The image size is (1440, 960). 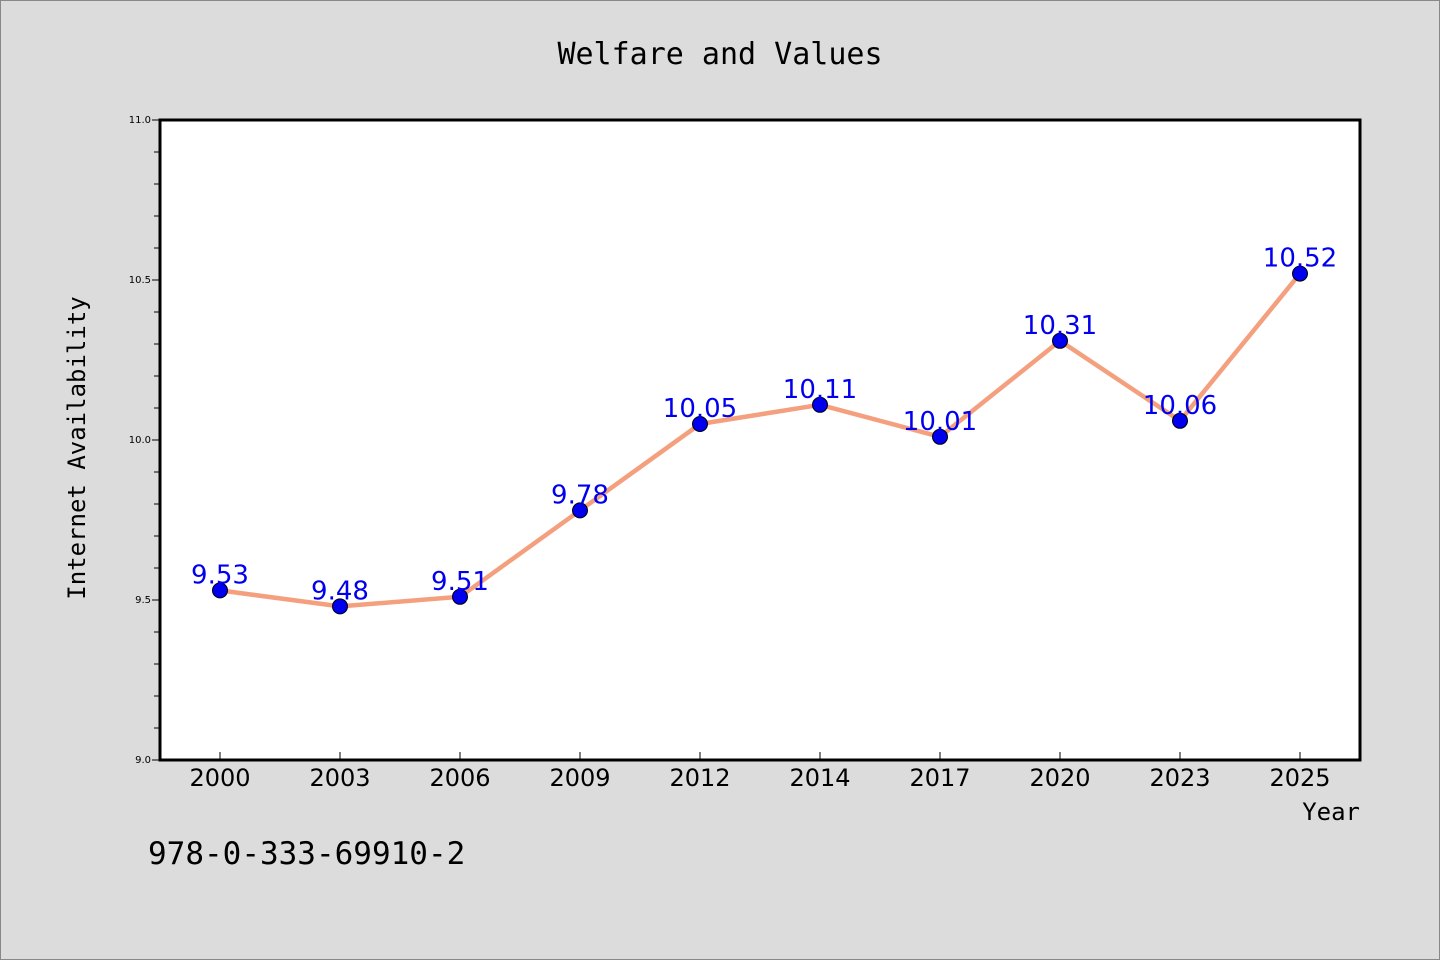 I want to click on data-label: 10.31, so click(x=1060, y=326).